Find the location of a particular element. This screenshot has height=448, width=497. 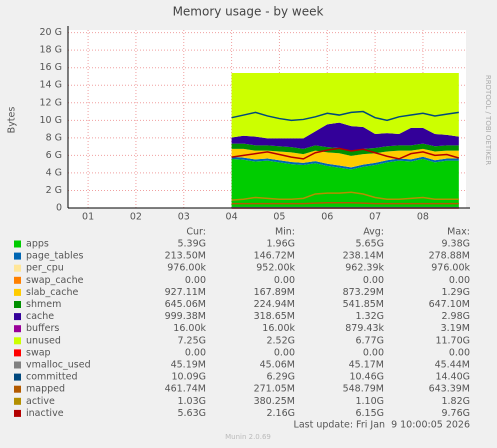

legend-stat: 6.77G is located at coordinates (369, 340).